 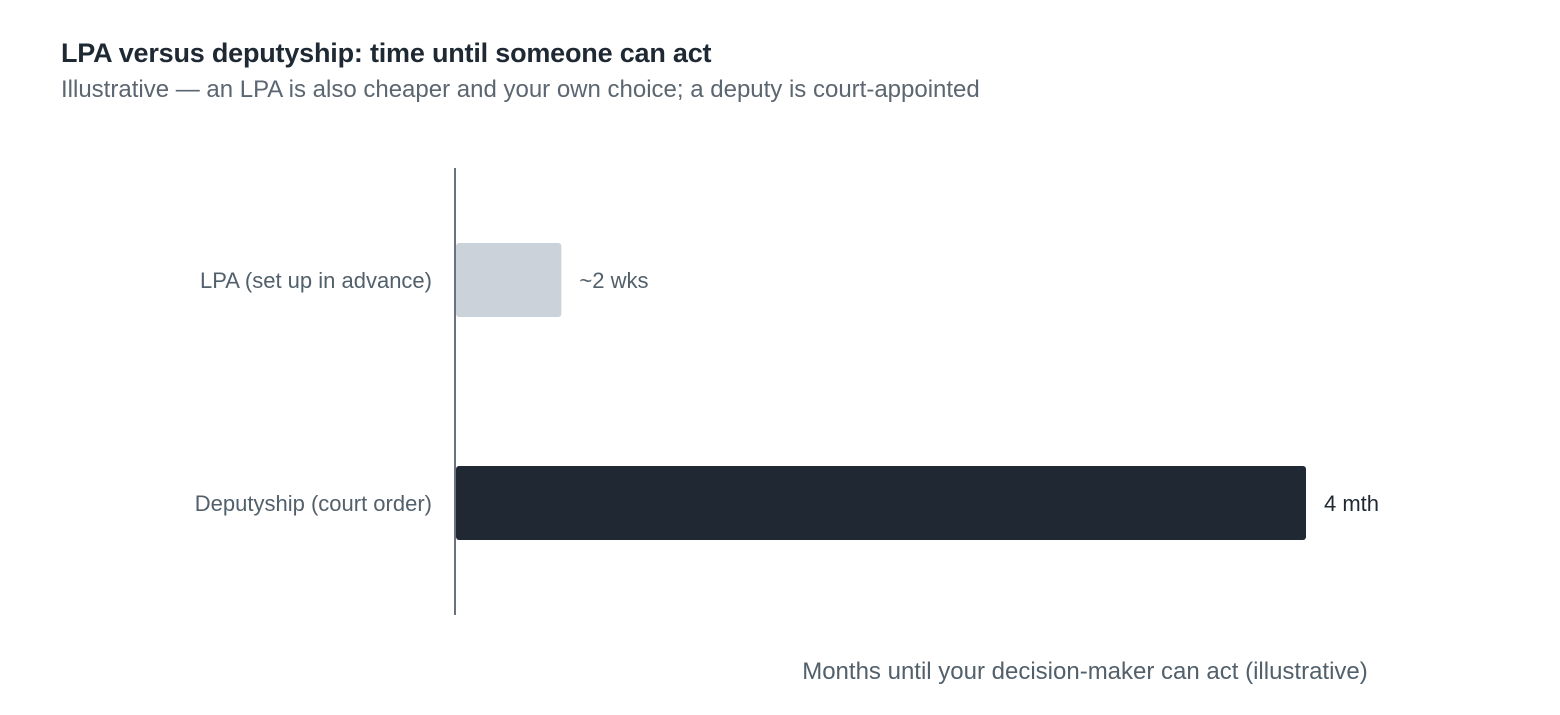 I want to click on value-label: ~2 wks, so click(x=613, y=280).